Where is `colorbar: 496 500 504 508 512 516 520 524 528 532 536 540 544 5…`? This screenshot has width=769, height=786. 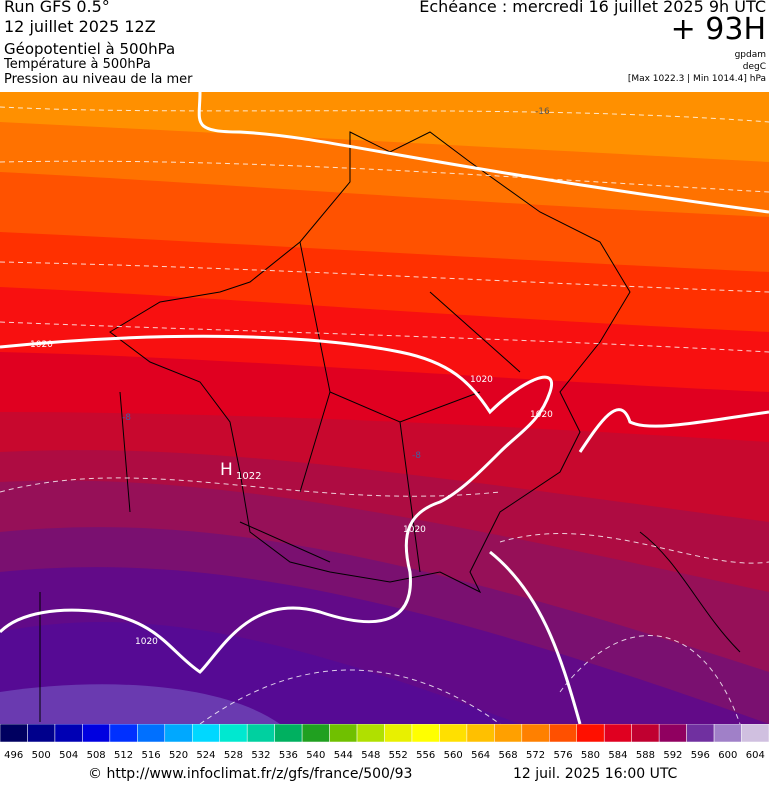 colorbar: 496 500 504 508 512 516 520 524 528 532 536 540 544 5… is located at coordinates (384, 742).